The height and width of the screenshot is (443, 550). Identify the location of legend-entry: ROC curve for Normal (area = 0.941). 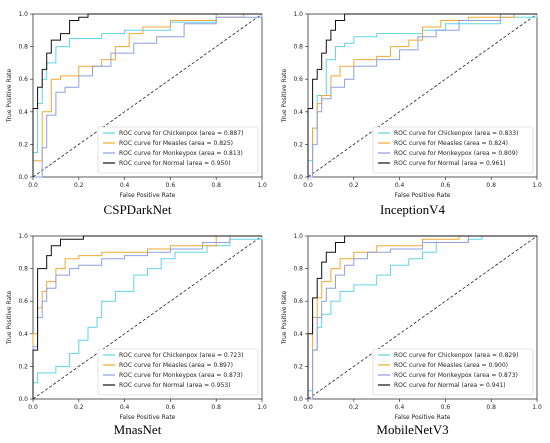
(450, 385).